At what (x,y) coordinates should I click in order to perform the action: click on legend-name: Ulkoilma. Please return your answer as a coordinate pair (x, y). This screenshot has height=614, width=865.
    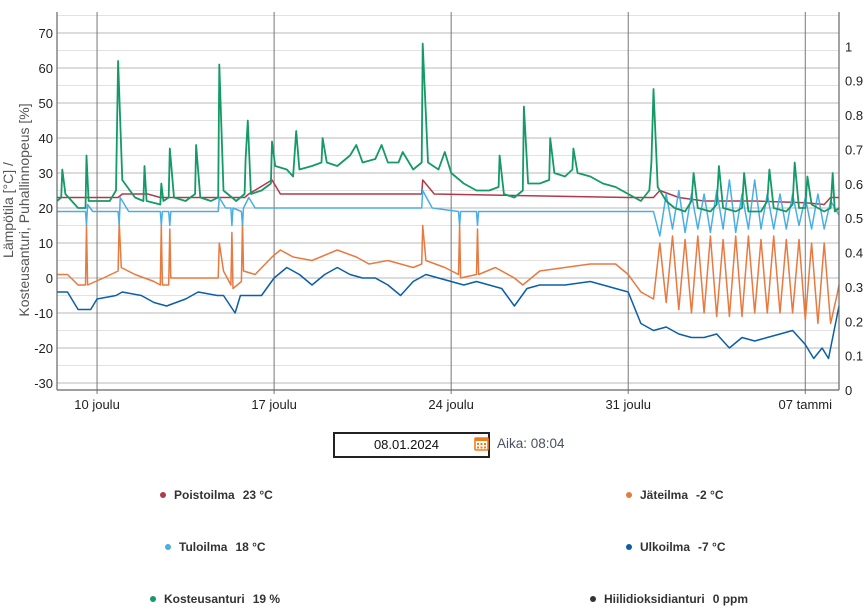
    Looking at the image, I should click on (665, 547).